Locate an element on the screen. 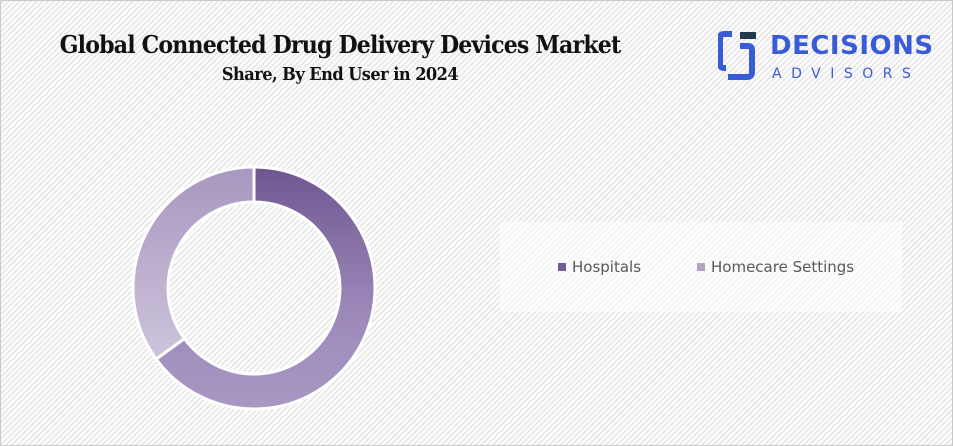  legend: Hospitals Homecare Settings is located at coordinates (701, 267).